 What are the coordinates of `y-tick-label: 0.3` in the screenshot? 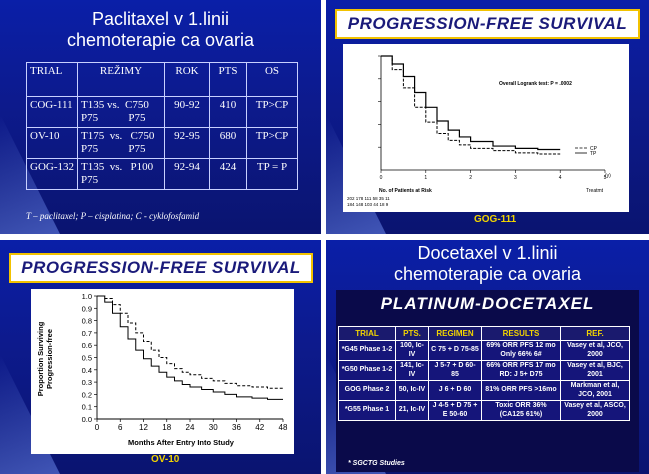 It's located at (87, 382).